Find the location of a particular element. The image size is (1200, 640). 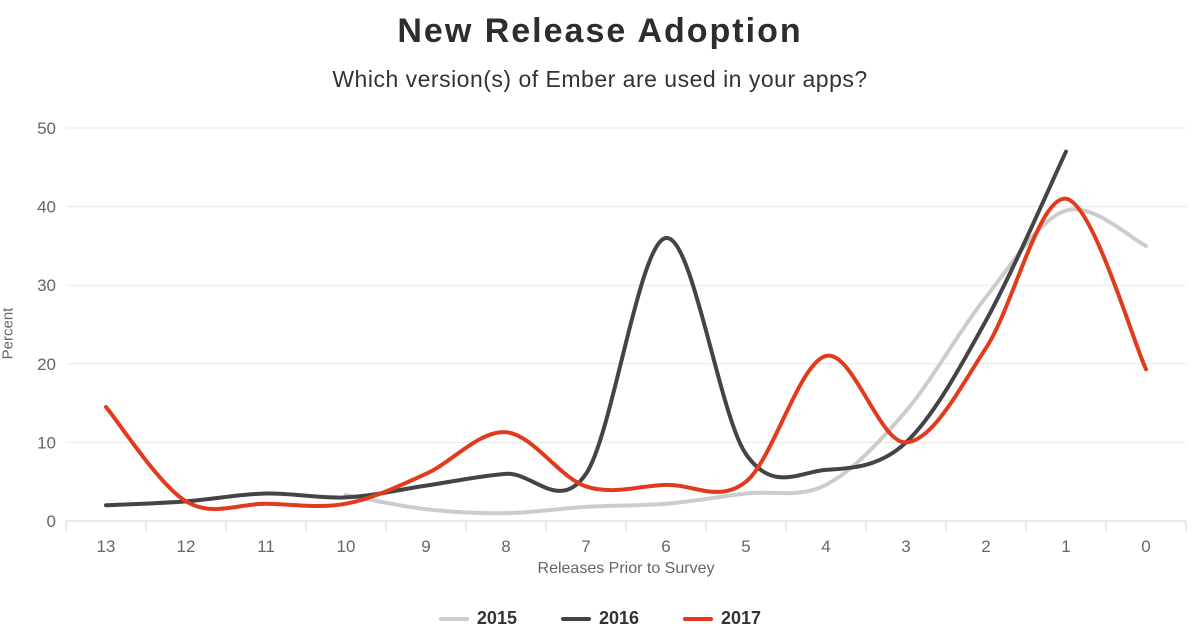

y-tick-label: 40 is located at coordinates (46, 207).